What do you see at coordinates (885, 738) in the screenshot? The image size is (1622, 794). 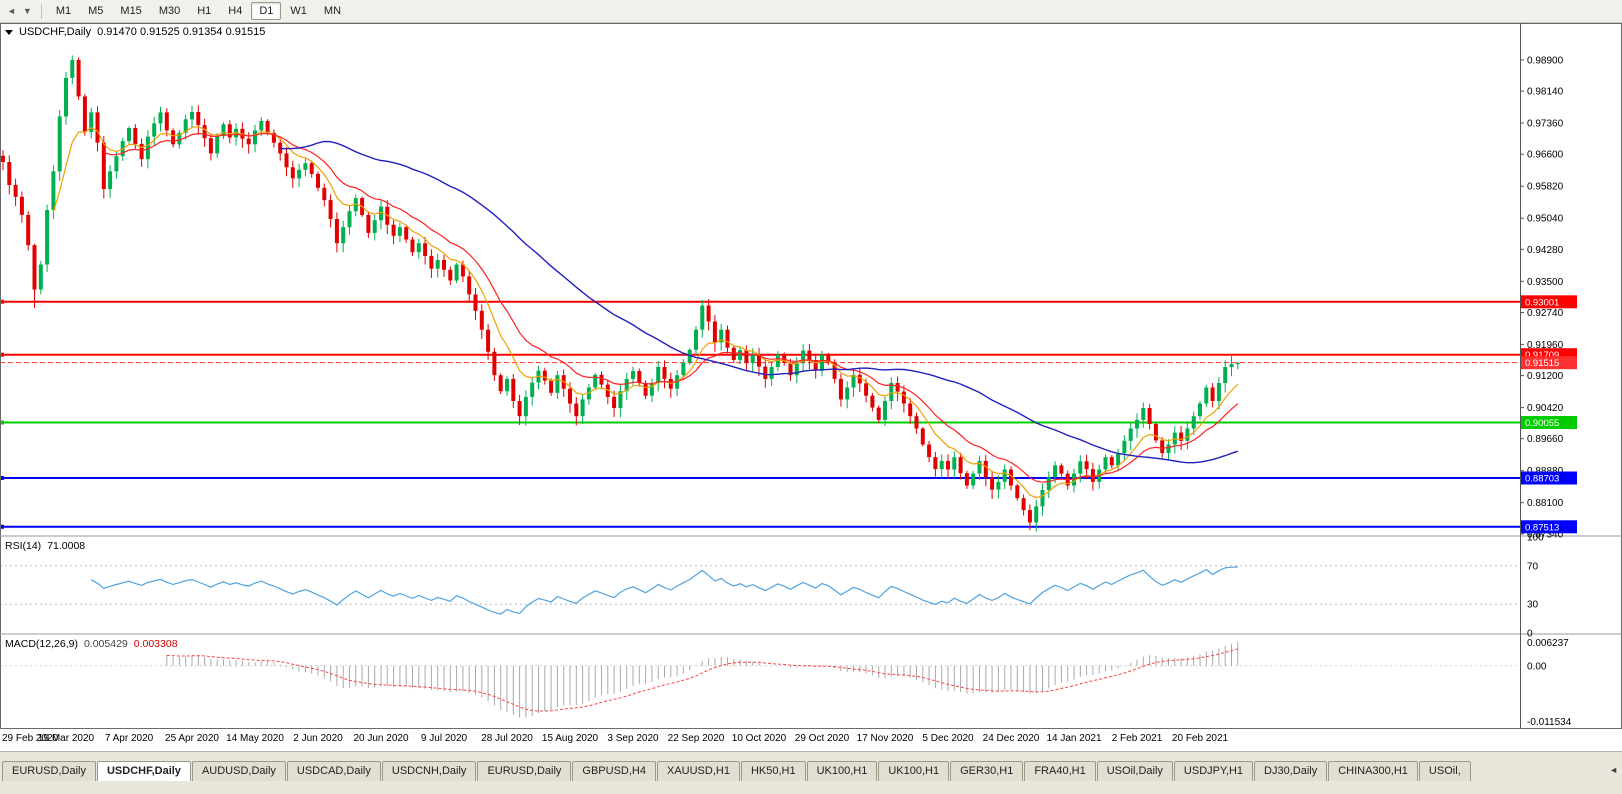 I see `time-axis-label: 17 Nov 2020` at bounding box center [885, 738].